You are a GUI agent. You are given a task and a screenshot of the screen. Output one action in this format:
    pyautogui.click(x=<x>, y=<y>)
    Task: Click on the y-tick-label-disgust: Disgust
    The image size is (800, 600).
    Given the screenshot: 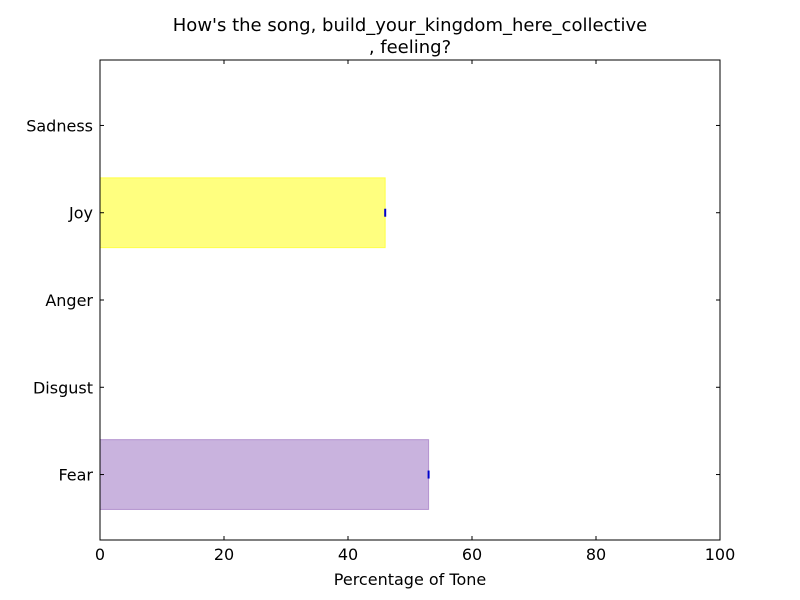 What is the action you would take?
    pyautogui.click(x=63, y=387)
    